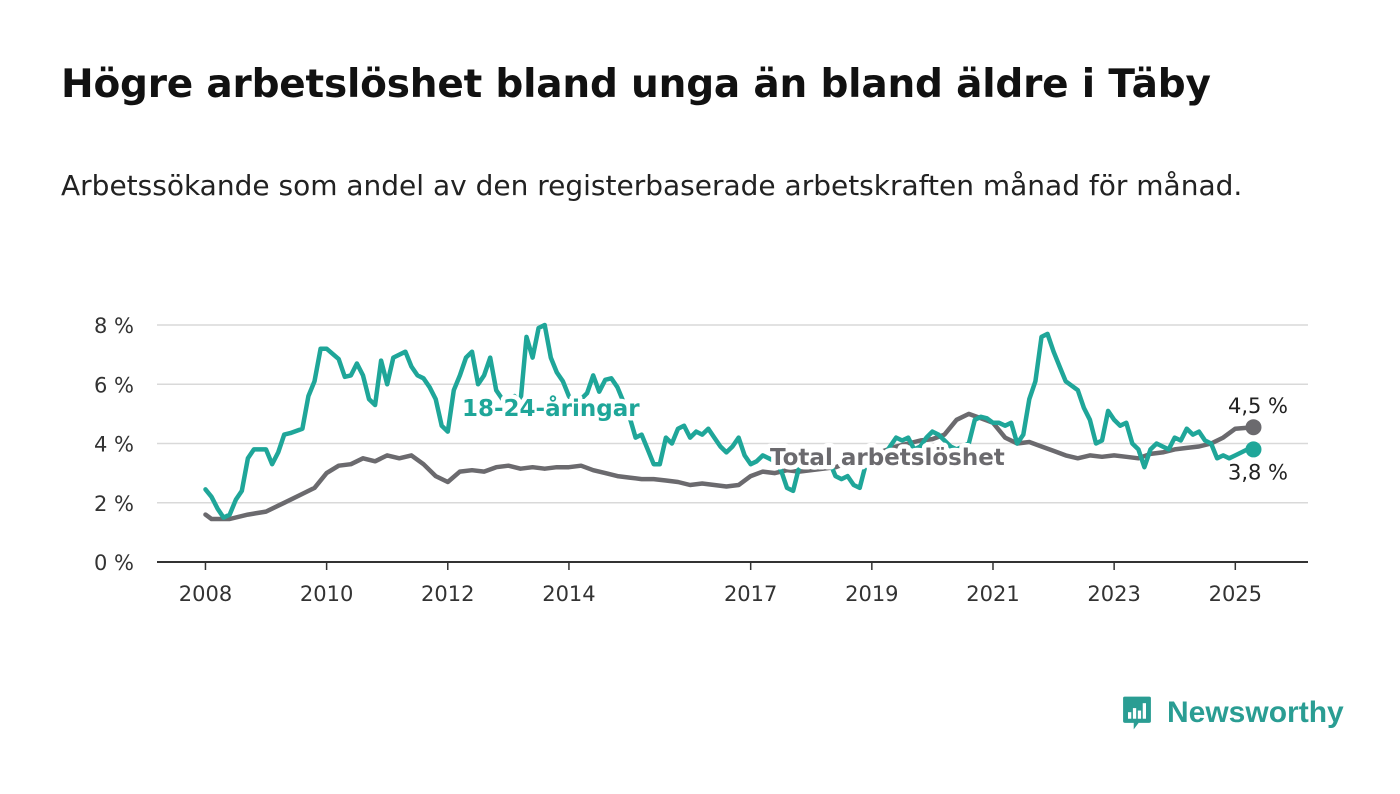  Describe the element at coordinates (114, 504) in the screenshot. I see `y-tick-label: 2 %` at that location.